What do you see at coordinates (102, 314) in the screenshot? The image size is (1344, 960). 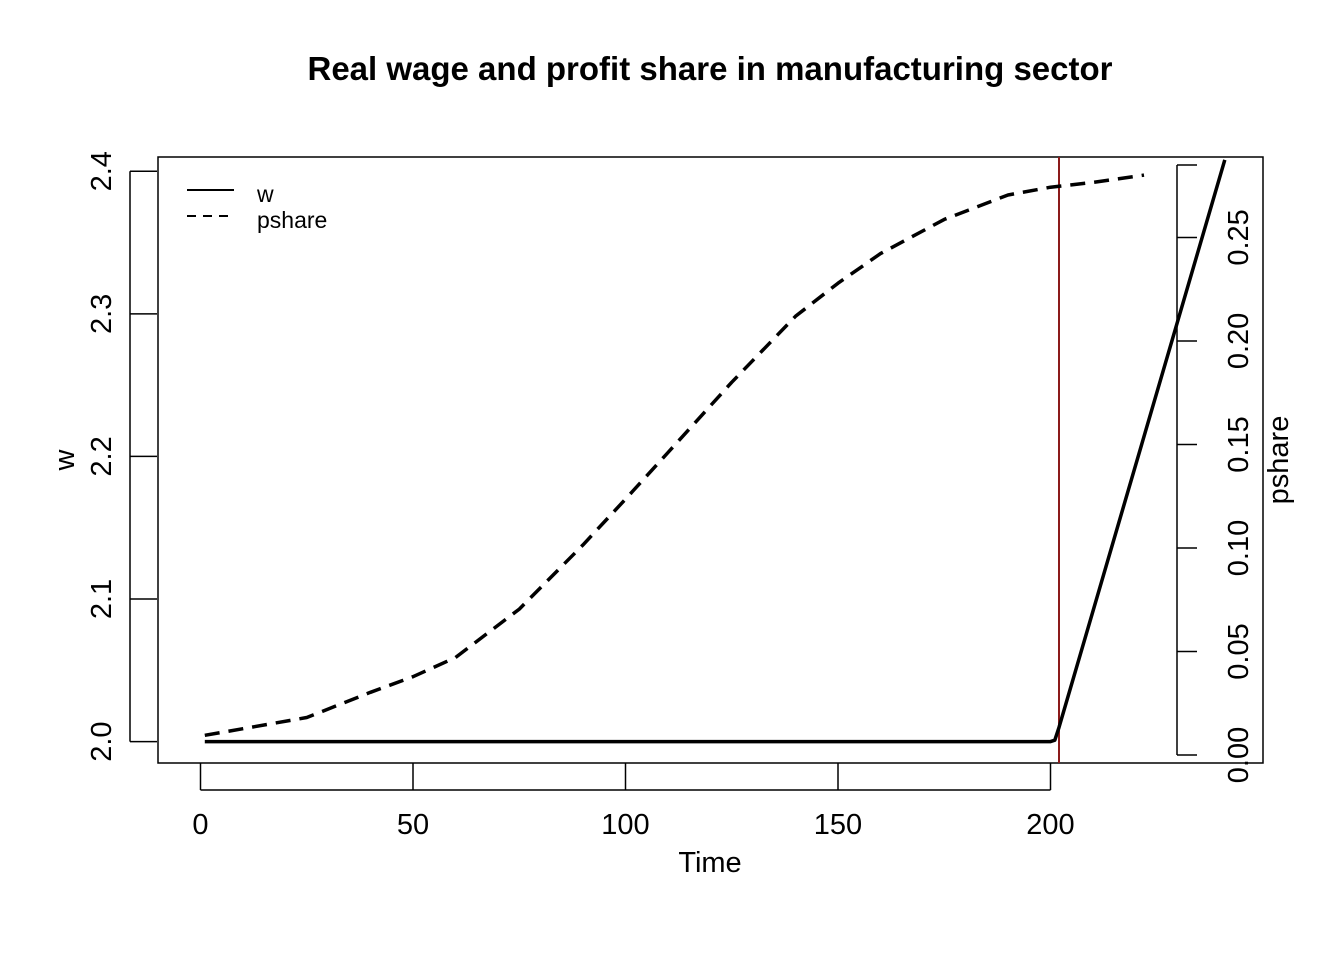 I see `y-tick-label: 2.3` at bounding box center [102, 314].